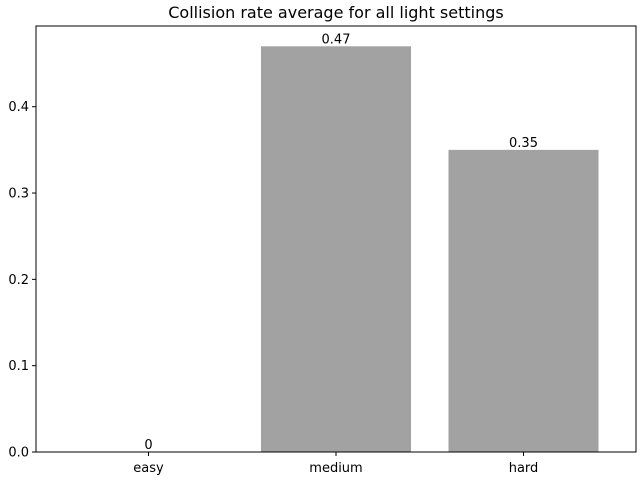 The image size is (640, 484). Describe the element at coordinates (336, 39) in the screenshot. I see `bar-value-label: 0.47` at that location.